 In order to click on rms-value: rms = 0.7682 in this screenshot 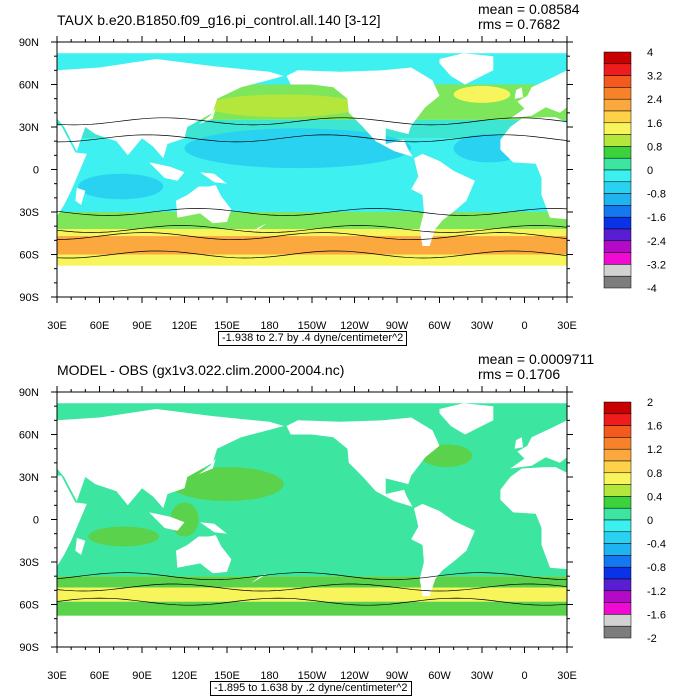, I will do `click(519, 24)`.